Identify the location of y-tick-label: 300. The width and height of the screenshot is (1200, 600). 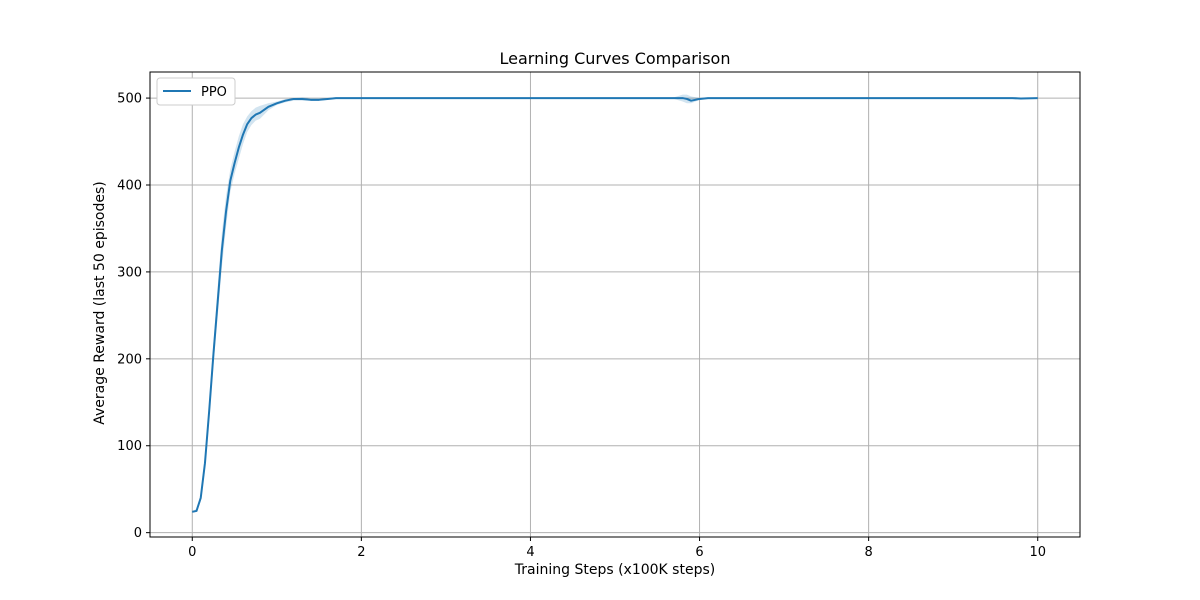
(129, 272).